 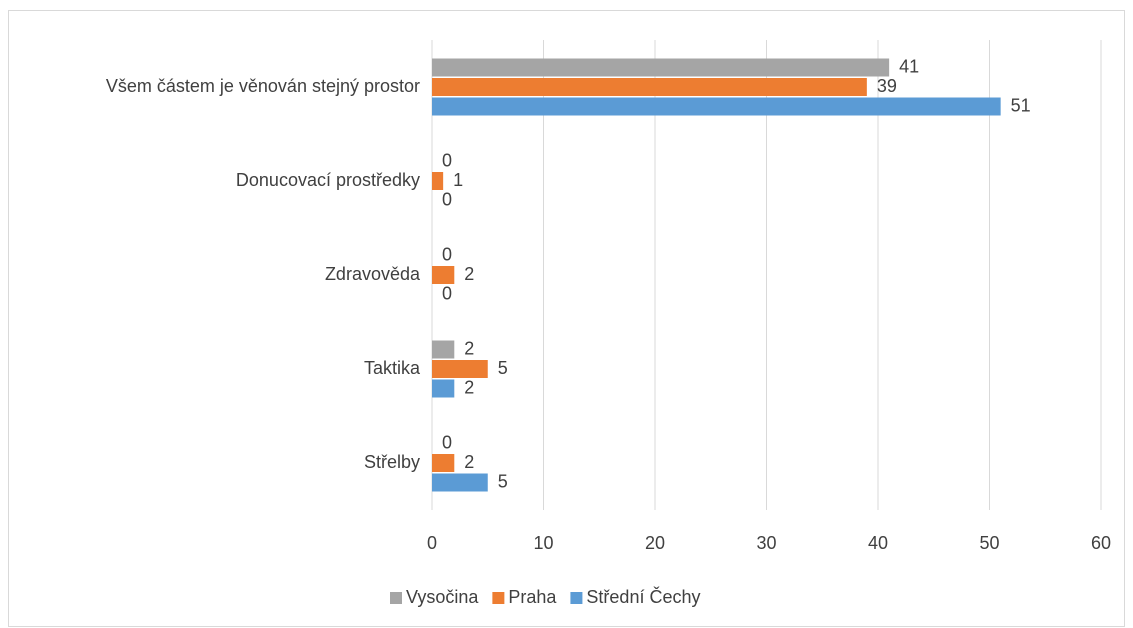 I want to click on legend-label: Praha, so click(x=532, y=597).